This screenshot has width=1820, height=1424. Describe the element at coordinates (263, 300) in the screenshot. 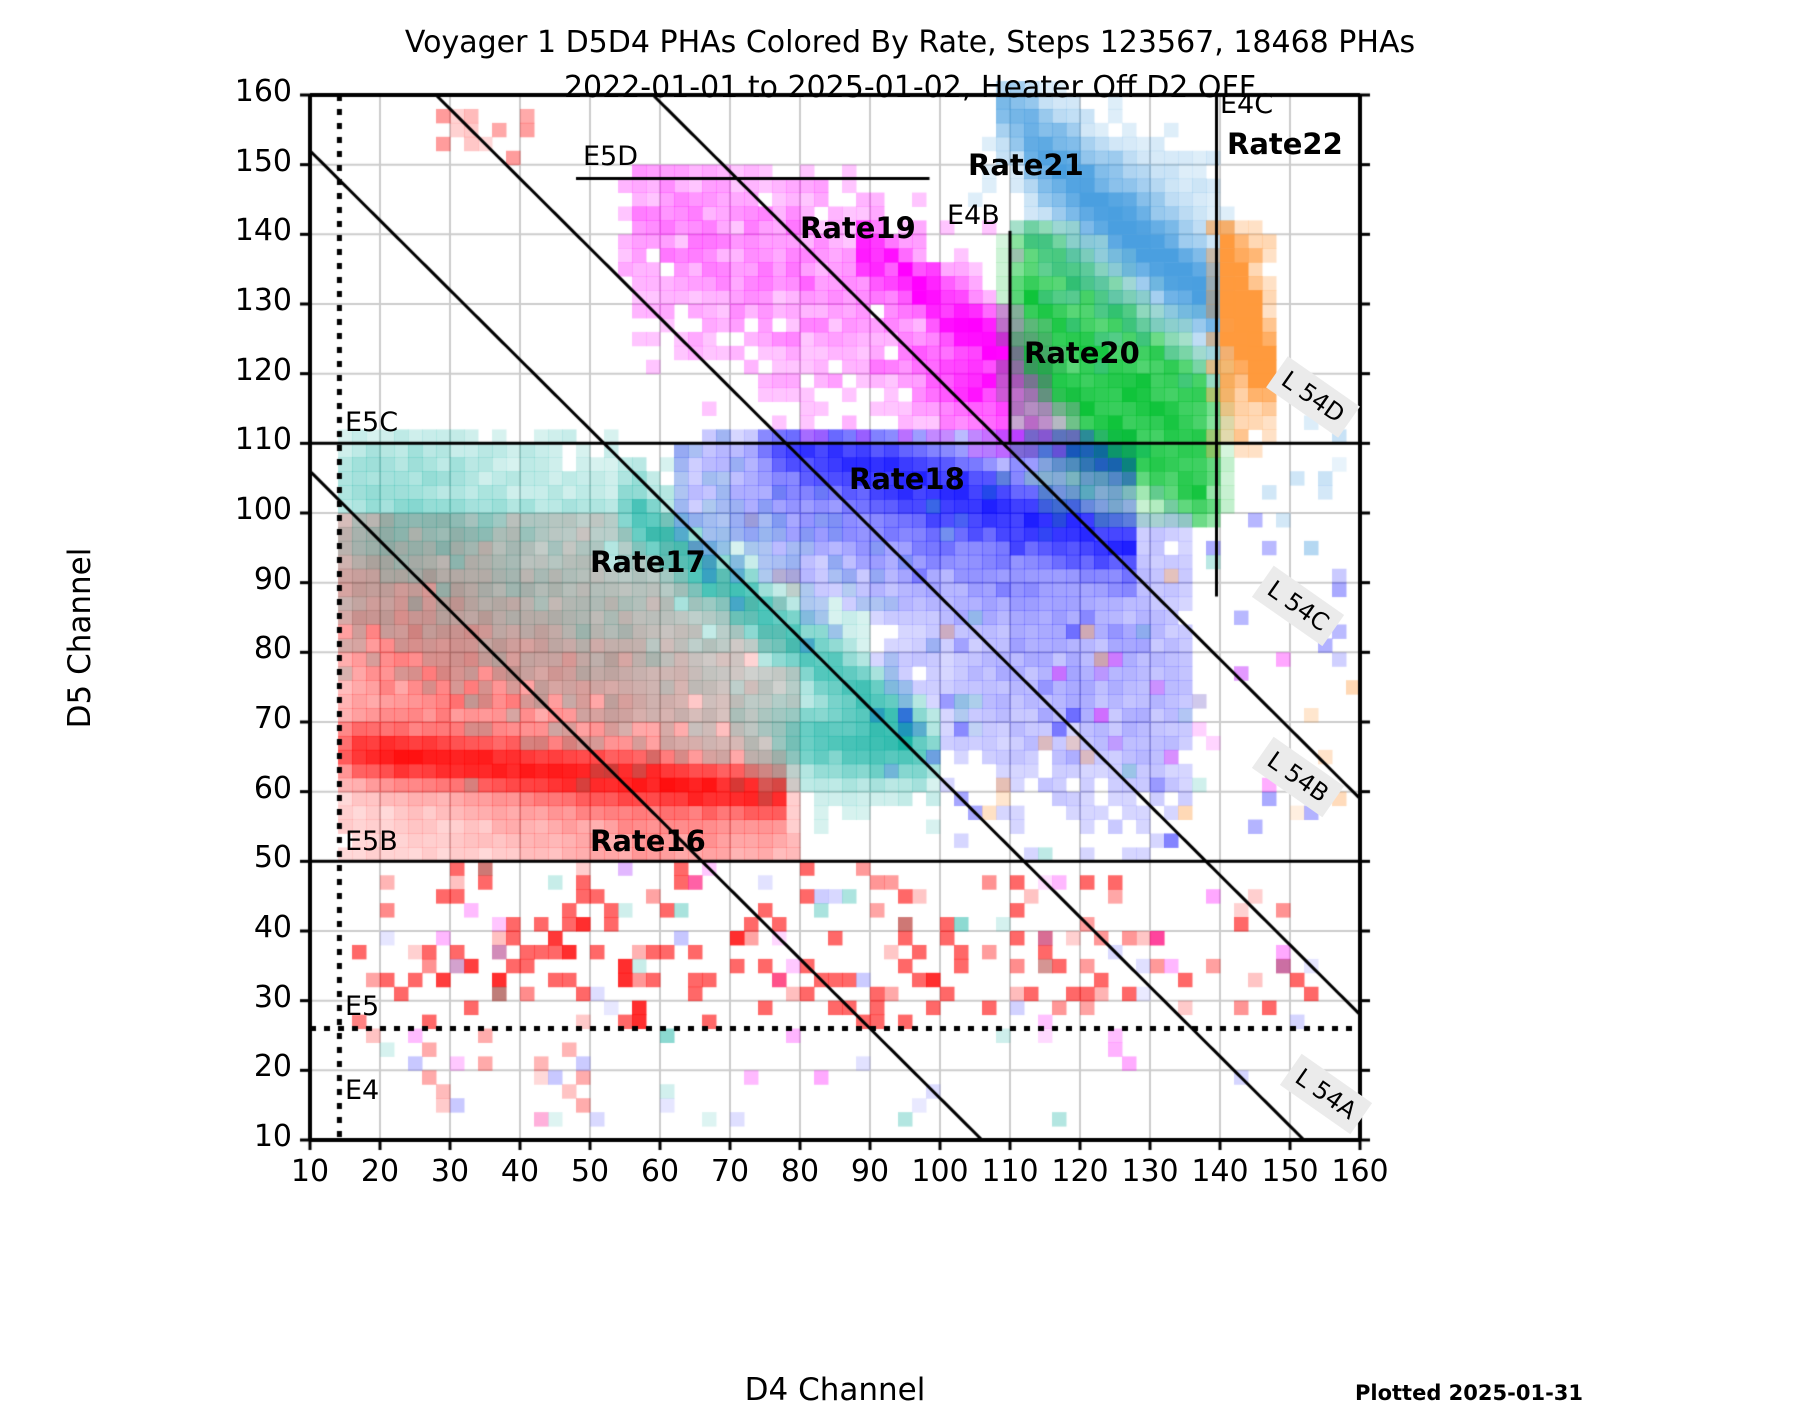

I see `y-tick-label: 130` at that location.